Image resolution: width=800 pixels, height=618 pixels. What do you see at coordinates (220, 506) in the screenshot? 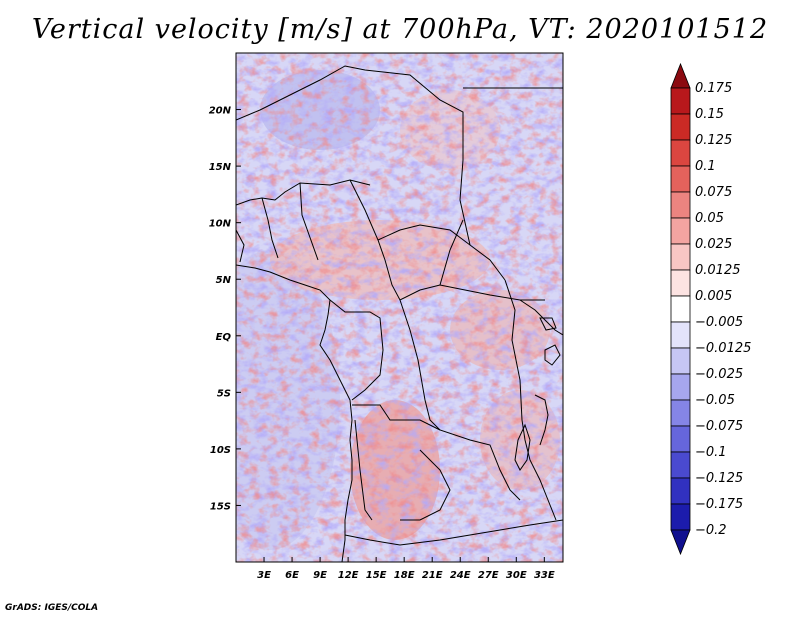
I see `lat-tick-label: 15S` at bounding box center [220, 506].